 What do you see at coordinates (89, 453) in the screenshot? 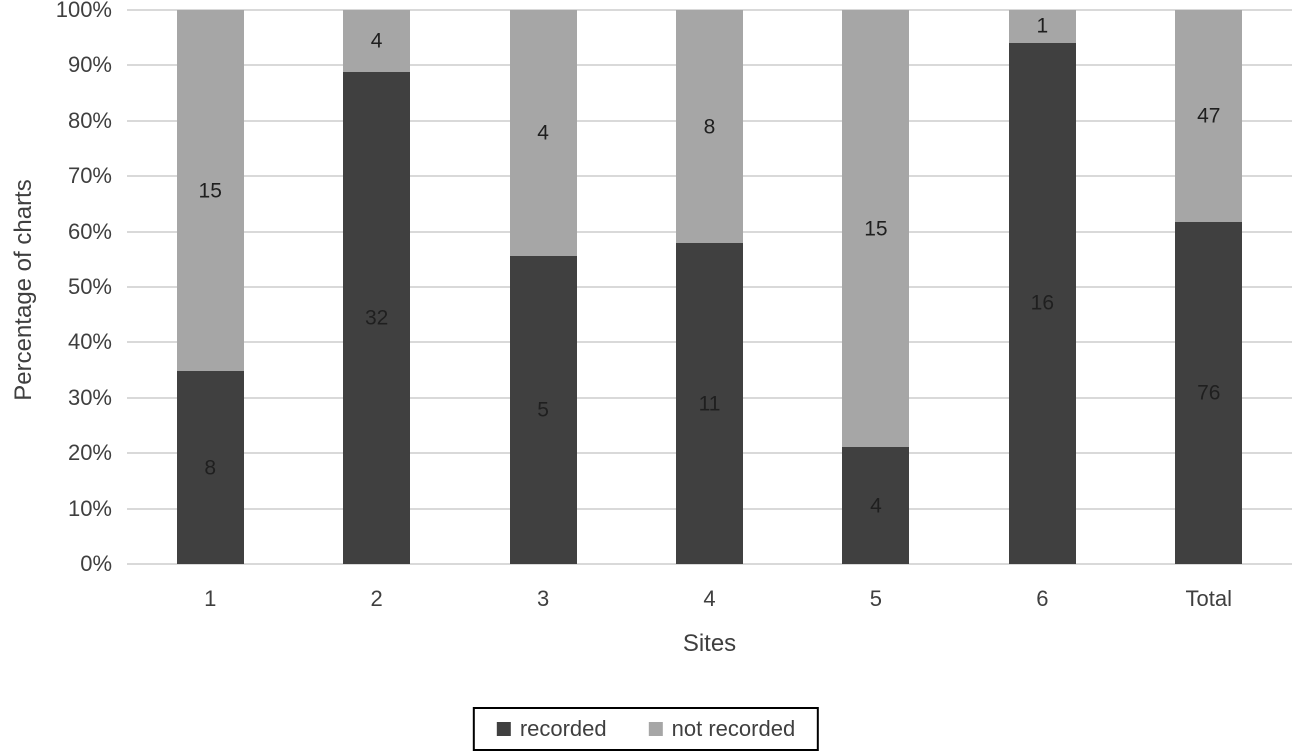
I see `y-axis-tick-label: 20%` at bounding box center [89, 453].